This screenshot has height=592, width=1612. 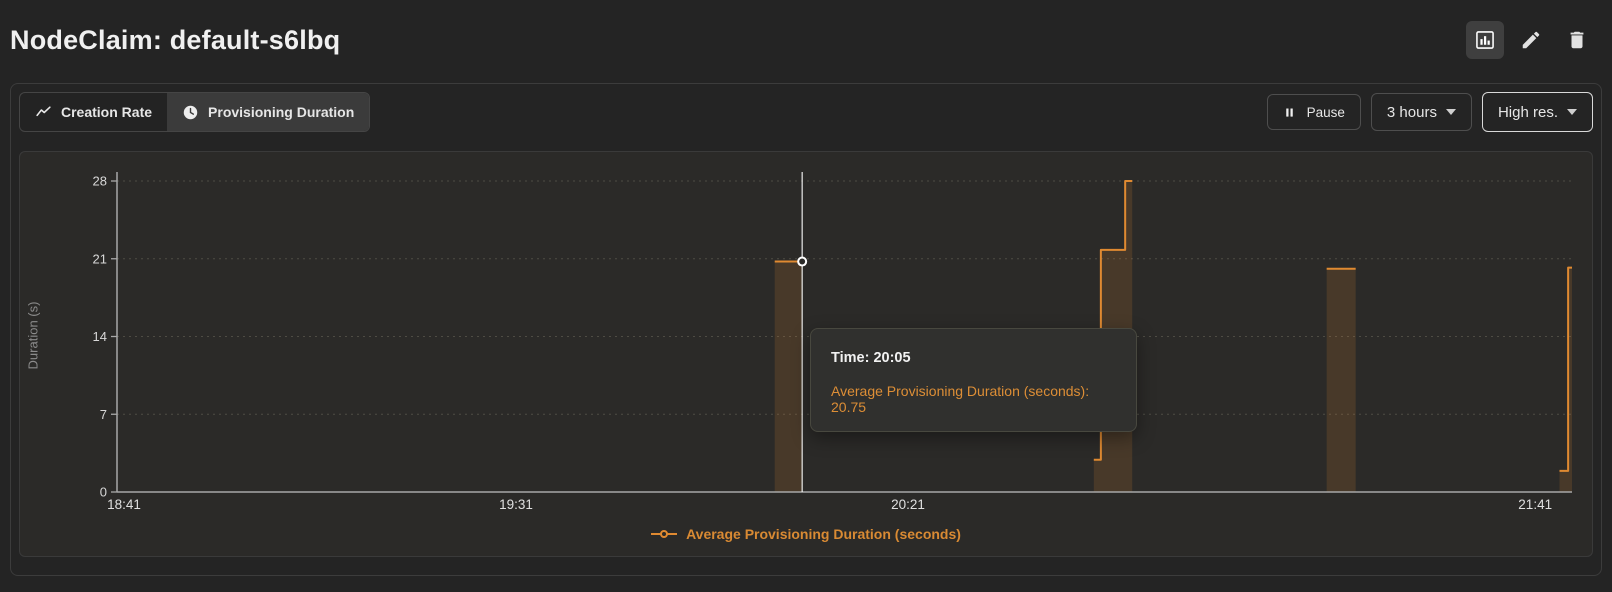 I want to click on trash-icon, so click(x=1577, y=40).